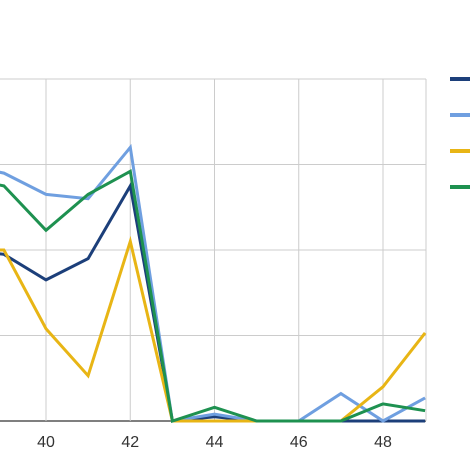 The image size is (474, 474). I want to click on x-tick-label: 48, so click(383, 442).